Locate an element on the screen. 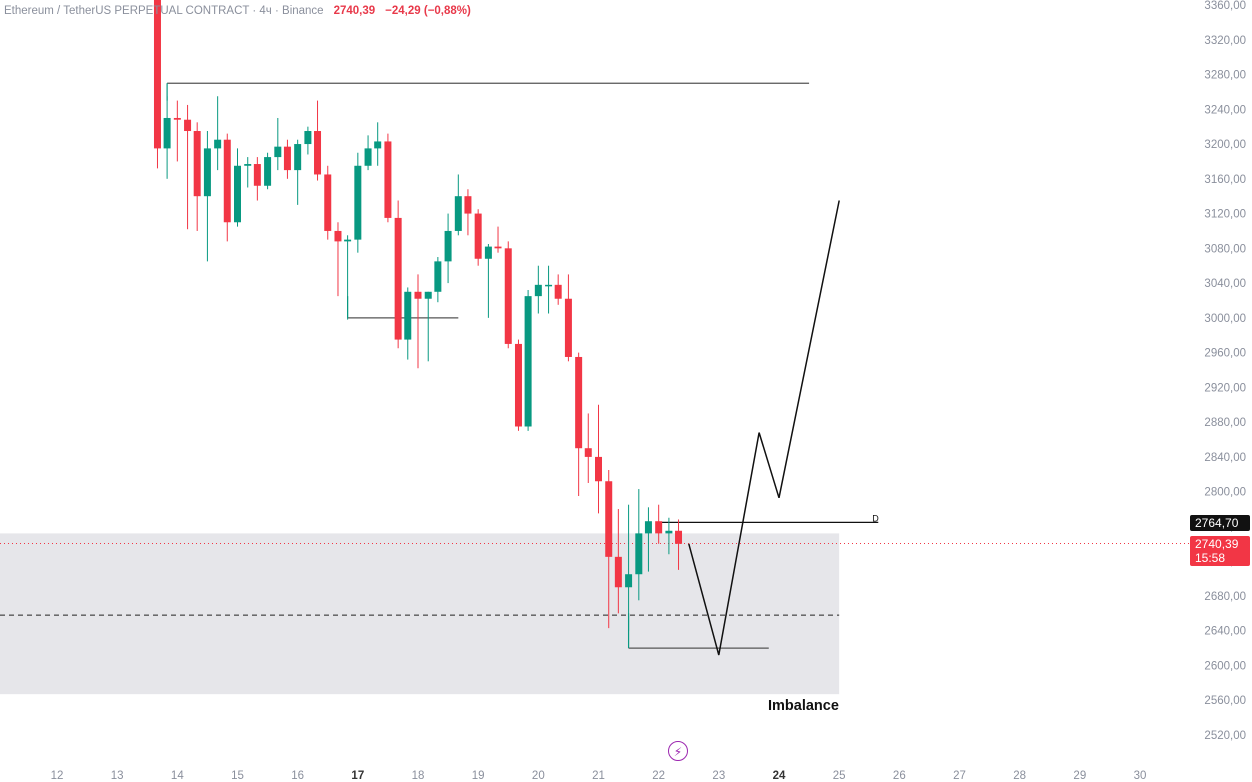  x-tick-label: 20 is located at coordinates (538, 776).